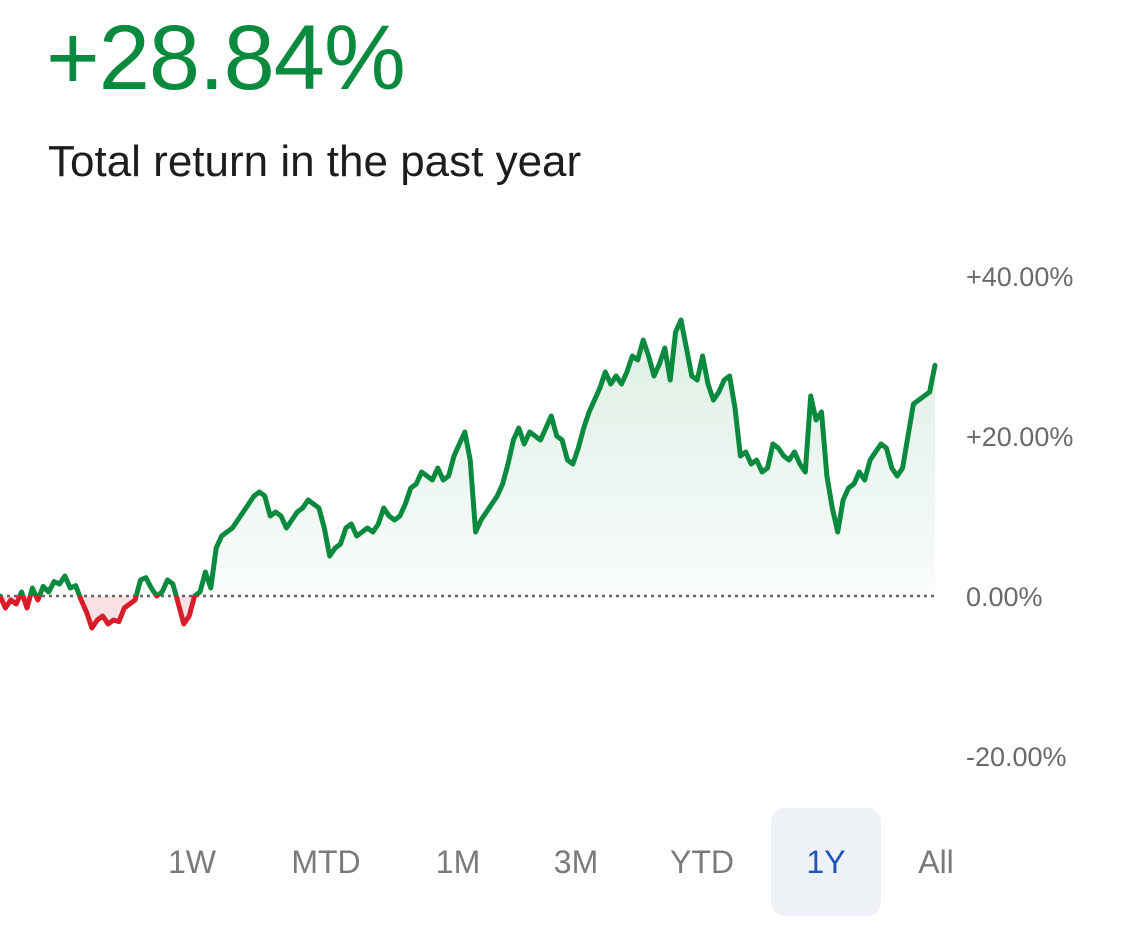  What do you see at coordinates (458, 862) in the screenshot?
I see `range-button-1m: 1M` at bounding box center [458, 862].